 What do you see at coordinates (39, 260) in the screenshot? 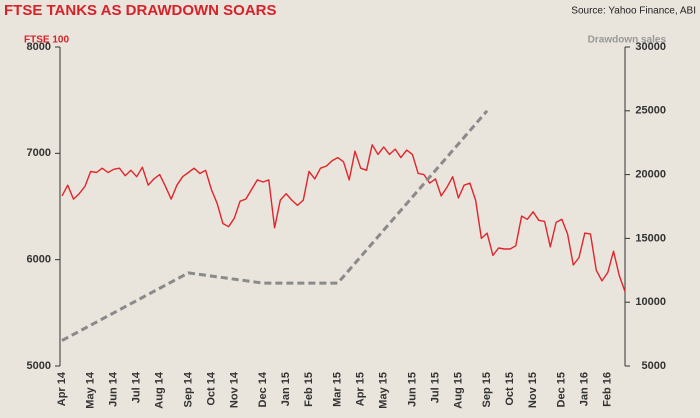
I see `y-tick-label: 6000` at bounding box center [39, 260].